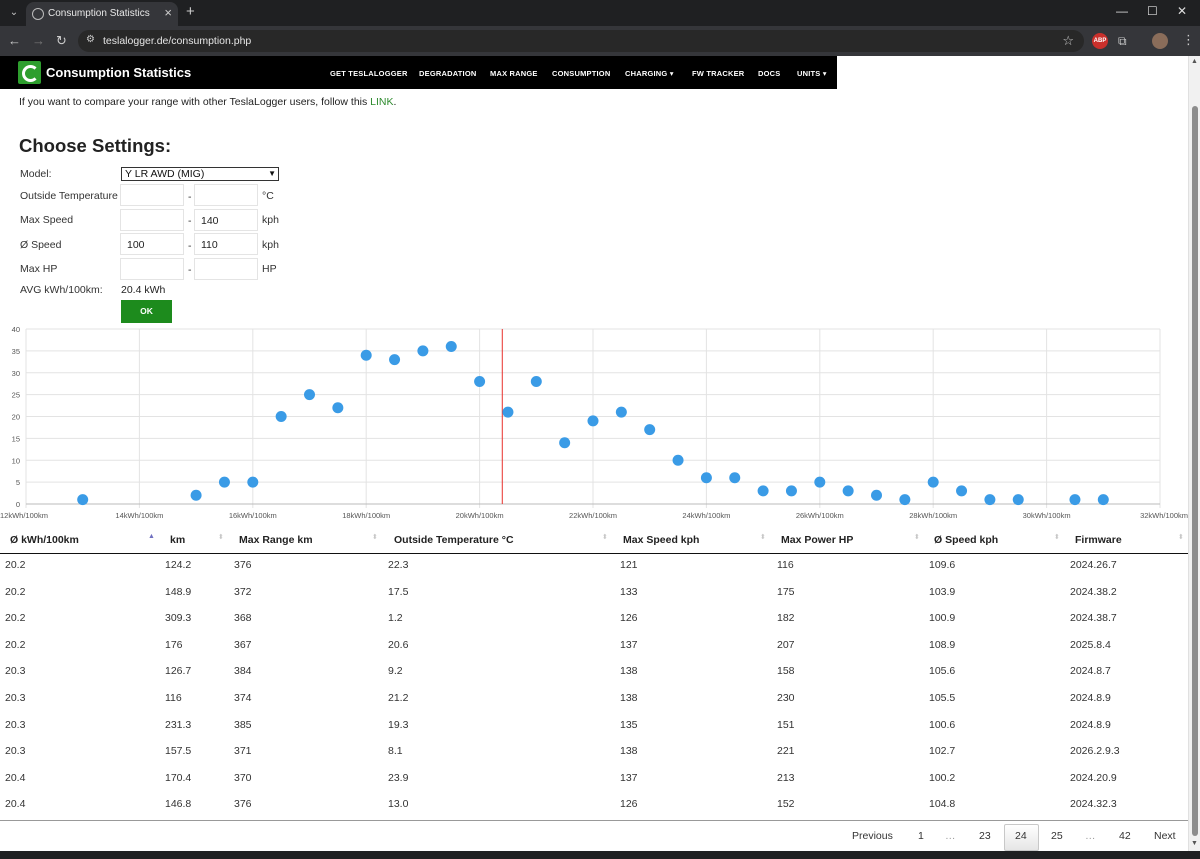  Describe the element at coordinates (29, 72) in the screenshot. I see `teslalogger-logo-icon` at that location.